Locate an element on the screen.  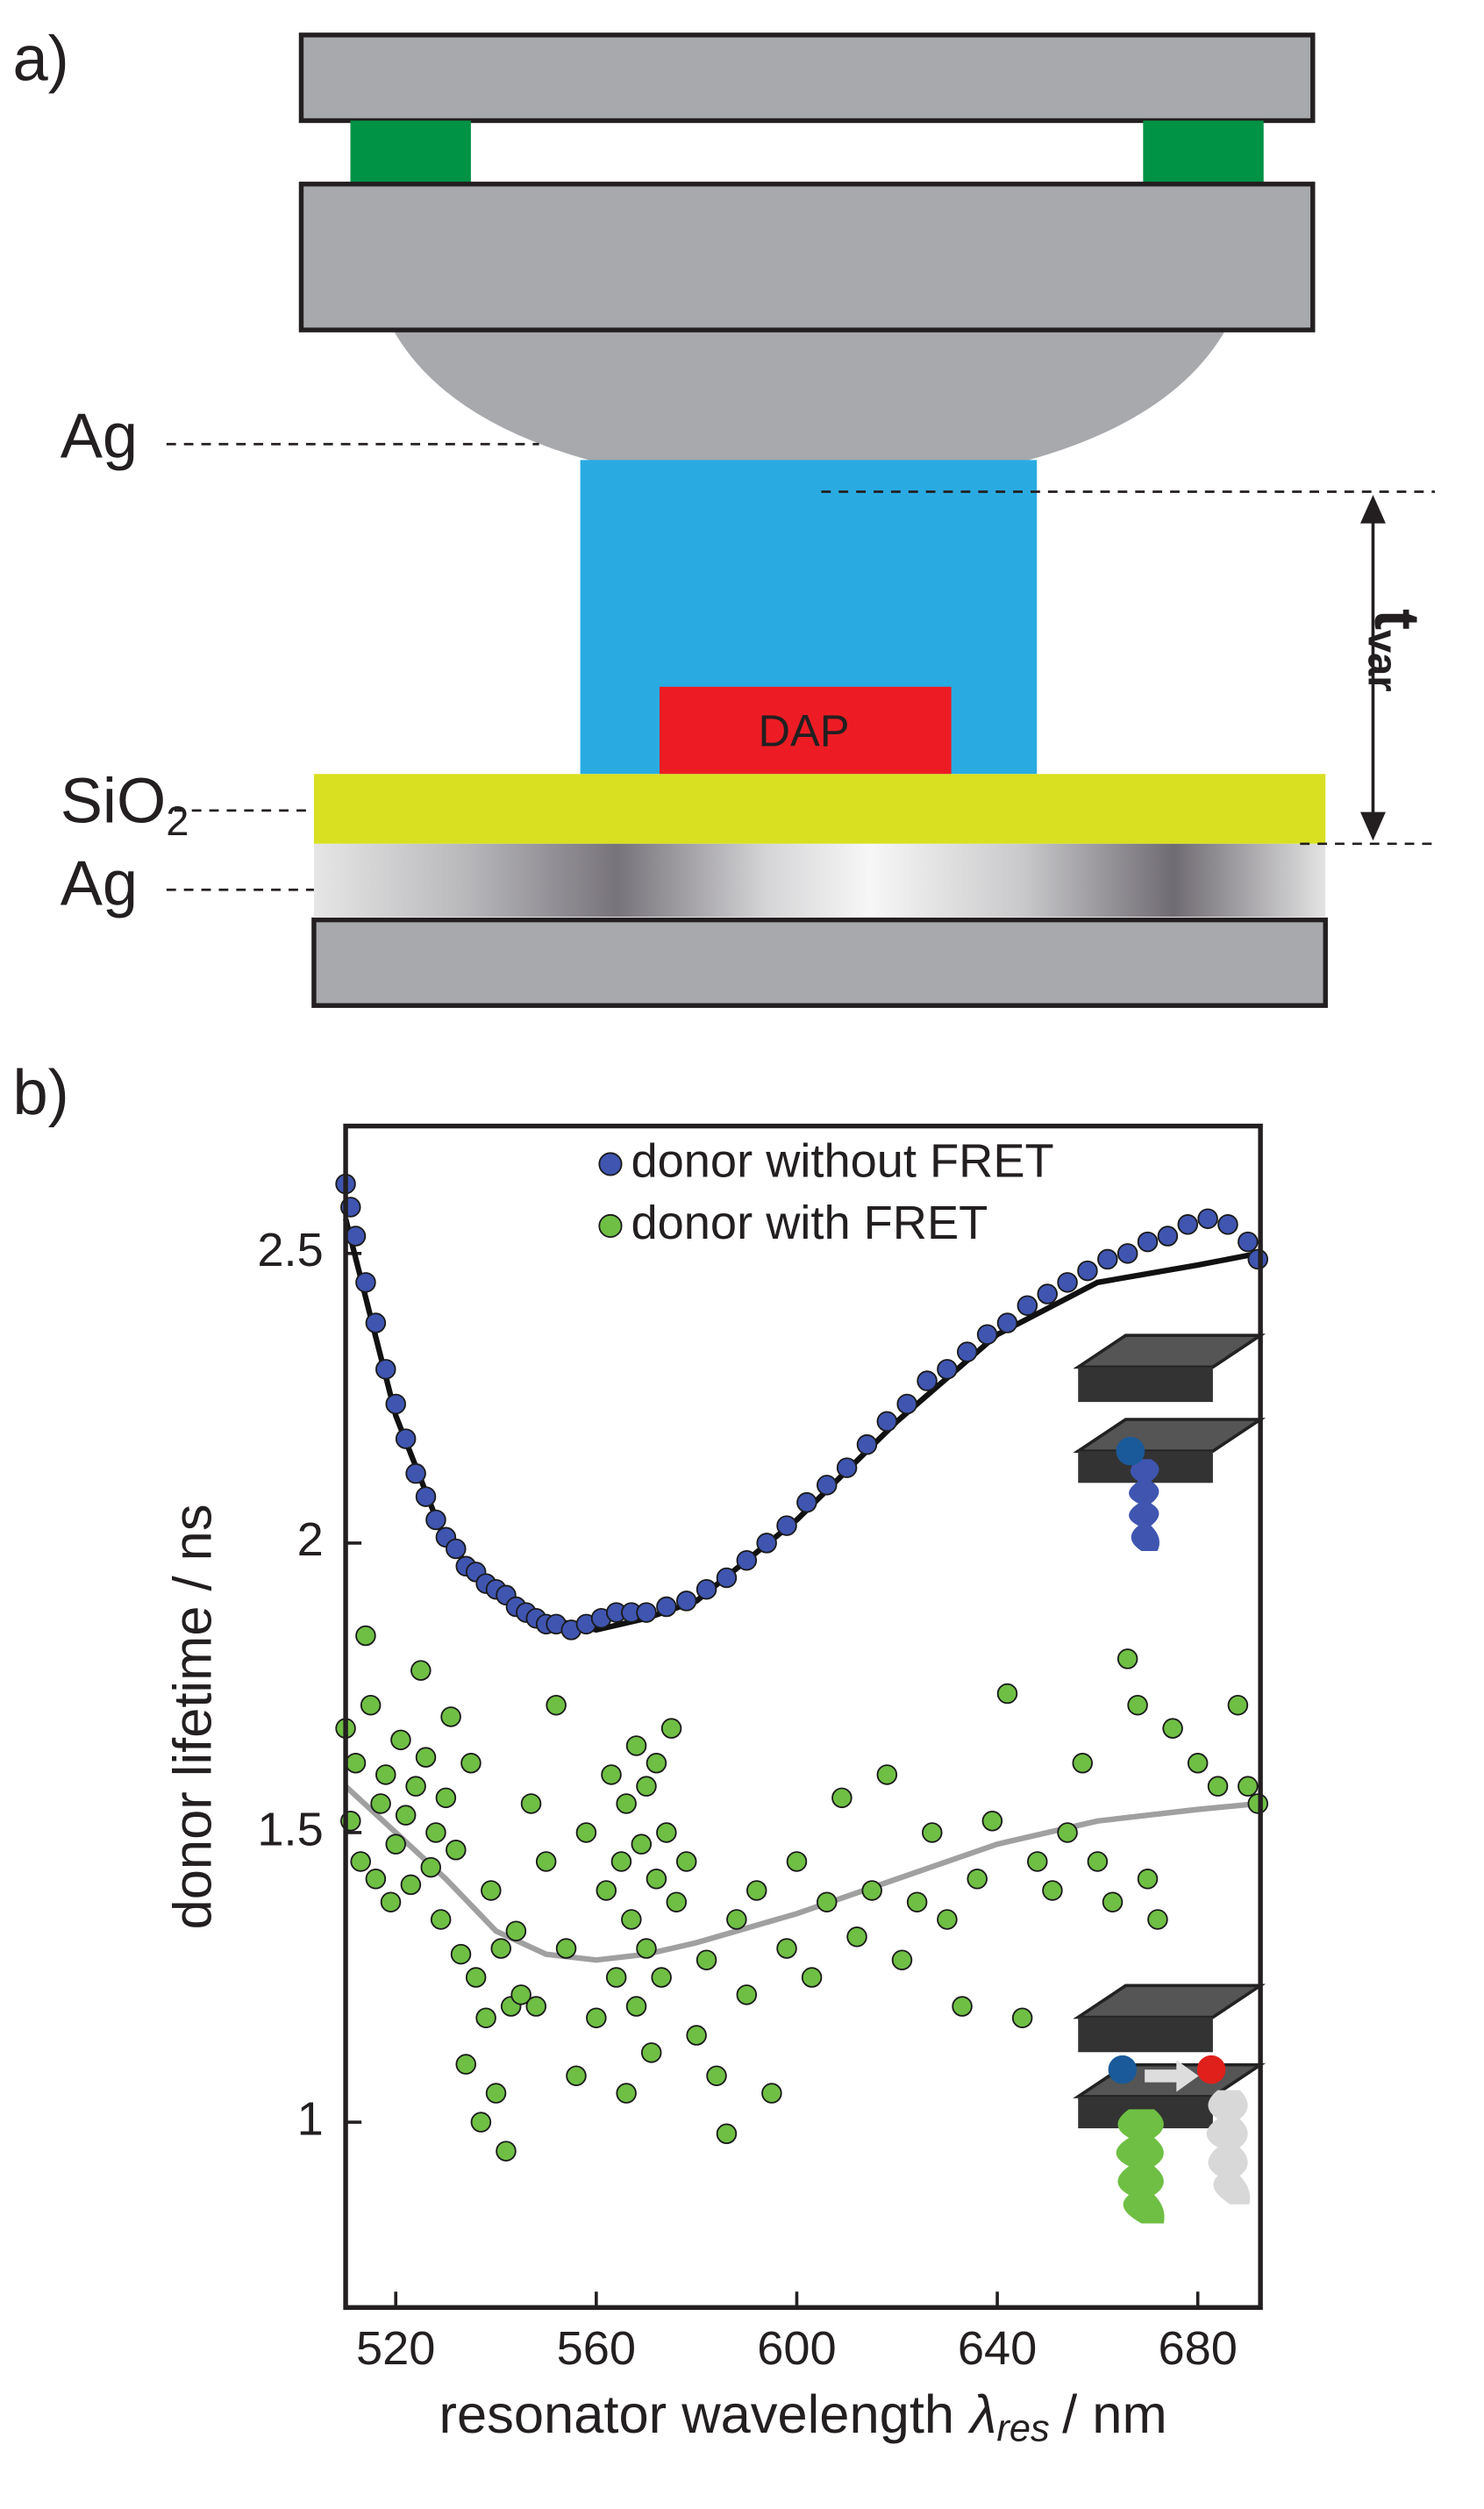
y-axis-label: donor lifetime / ns is located at coordinates (192, 1716).